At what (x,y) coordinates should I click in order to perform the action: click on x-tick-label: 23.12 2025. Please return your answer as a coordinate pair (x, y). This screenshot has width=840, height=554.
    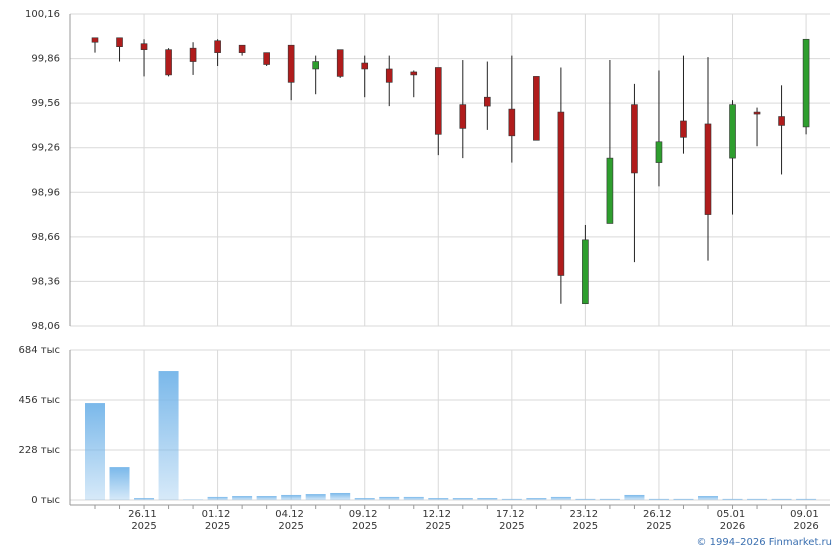
    Looking at the image, I should click on (585, 520).